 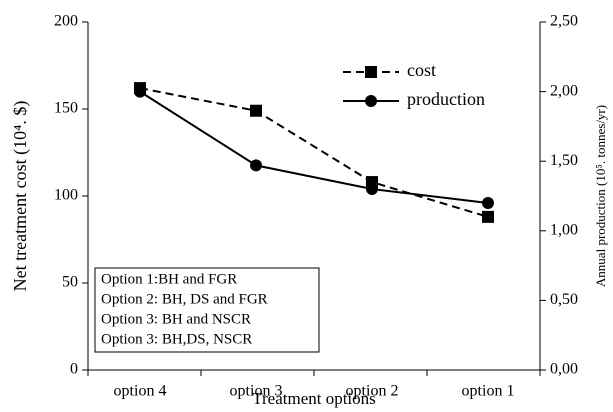 What do you see at coordinates (74, 369) in the screenshot?
I see `y-tick-label: 0` at bounding box center [74, 369].